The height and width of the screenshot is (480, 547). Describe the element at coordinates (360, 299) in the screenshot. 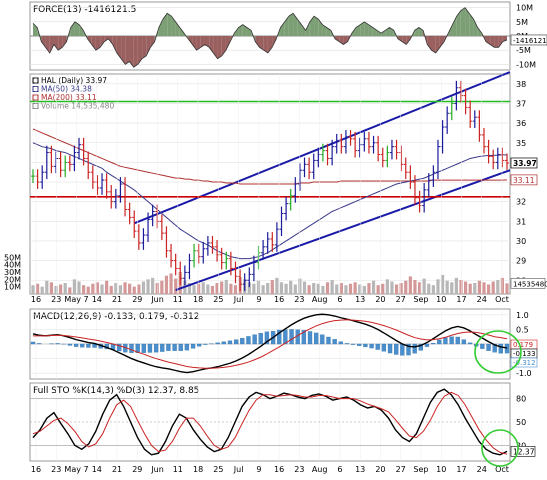

I see `x-tick-label: 13` at that location.